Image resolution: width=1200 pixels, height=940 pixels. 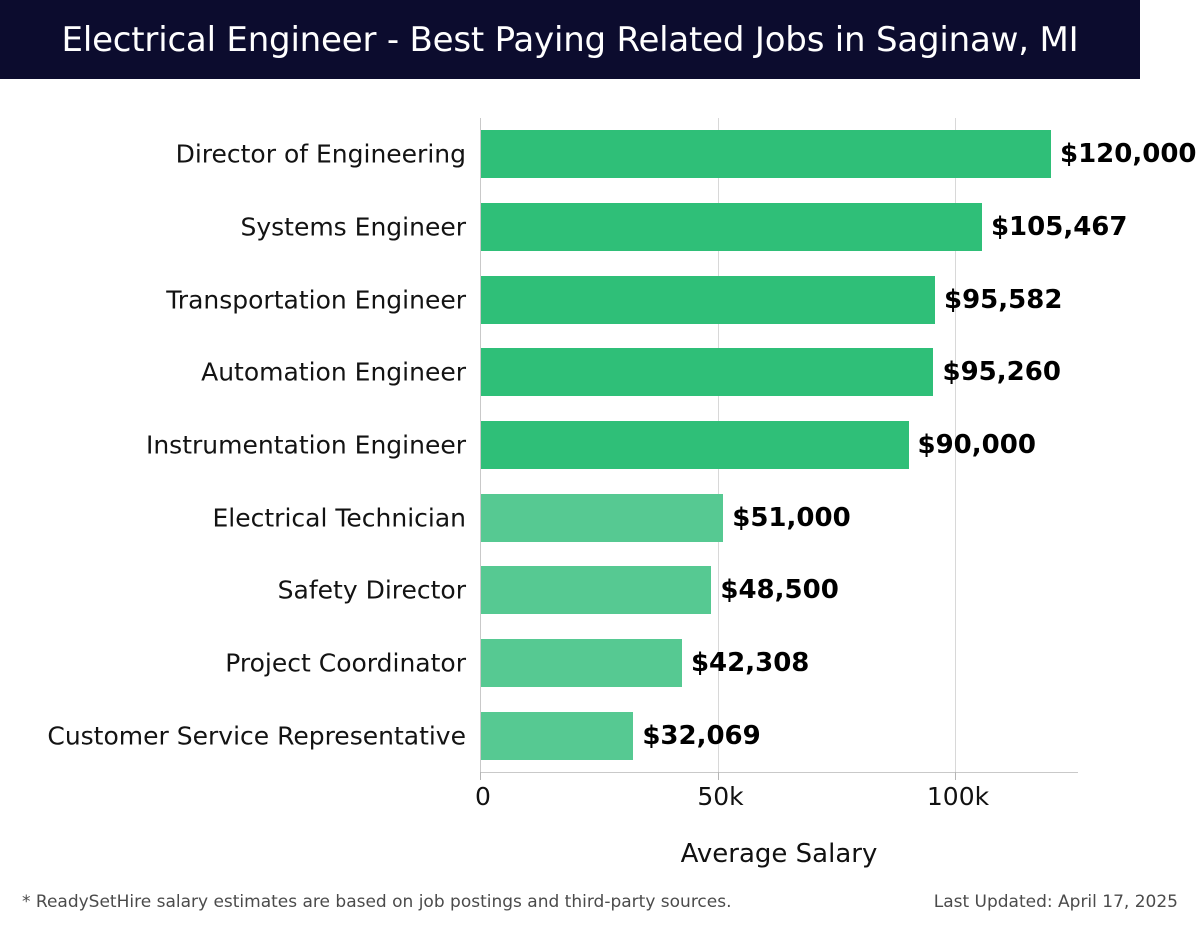 I want to click on bar-row: Transportation Engineer $95,582, so click(x=600, y=299).